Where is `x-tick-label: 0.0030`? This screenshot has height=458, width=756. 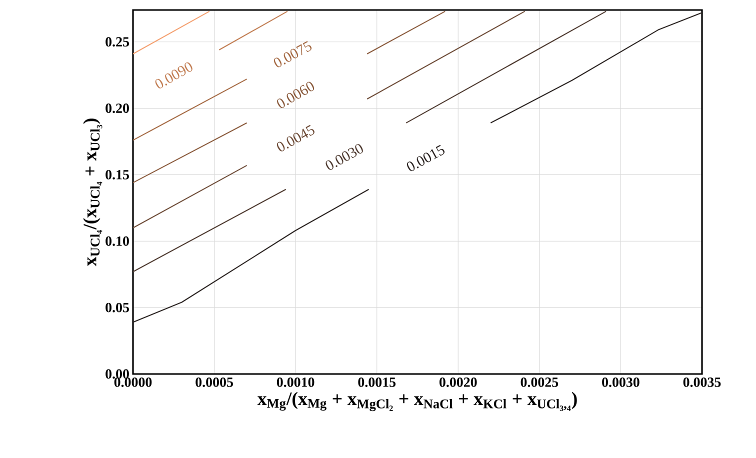
x-tick-label: 0.0030 is located at coordinates (621, 382).